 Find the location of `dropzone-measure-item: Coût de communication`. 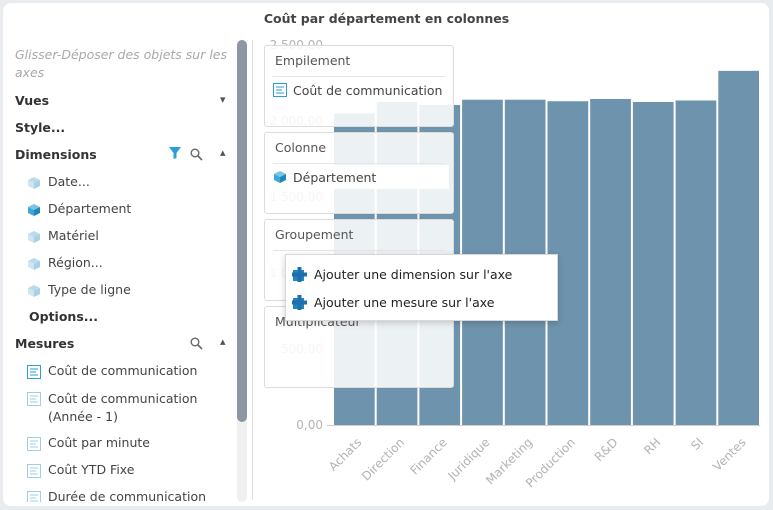

dropzone-measure-item: Coût de communication is located at coordinates (359, 90).